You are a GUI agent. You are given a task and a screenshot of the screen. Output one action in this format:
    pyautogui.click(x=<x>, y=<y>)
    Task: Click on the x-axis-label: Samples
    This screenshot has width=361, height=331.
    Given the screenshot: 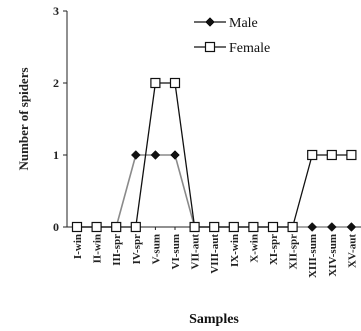 What is the action you would take?
    pyautogui.click(x=214, y=319)
    